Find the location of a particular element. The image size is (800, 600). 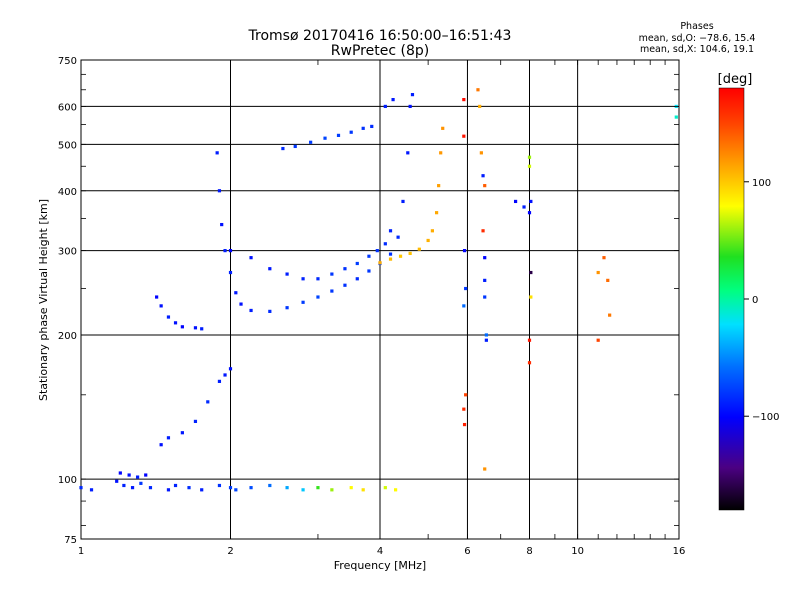

y-tick-label: 300 is located at coordinates (67, 252).